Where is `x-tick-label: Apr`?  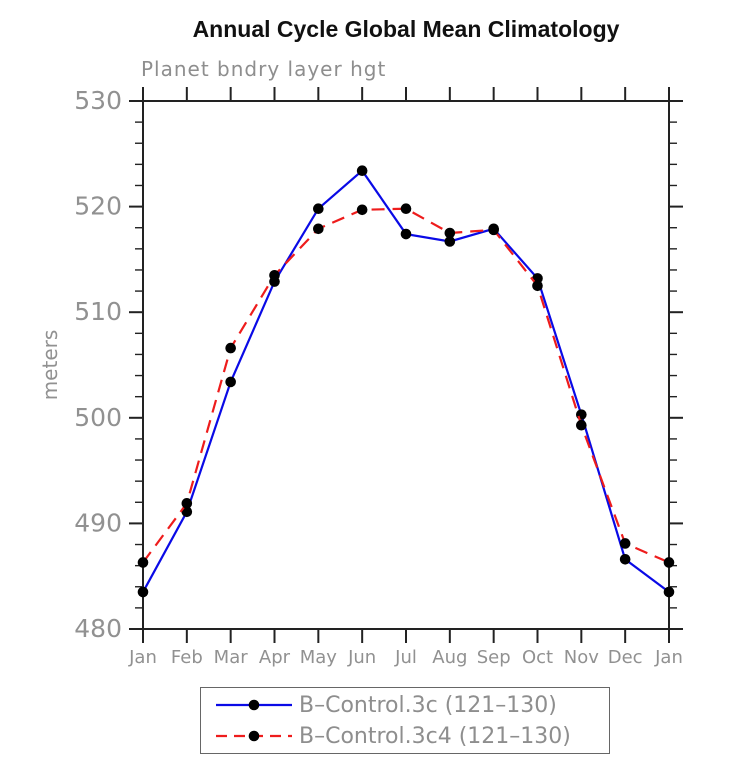
x-tick-label: Apr is located at coordinates (275, 657).